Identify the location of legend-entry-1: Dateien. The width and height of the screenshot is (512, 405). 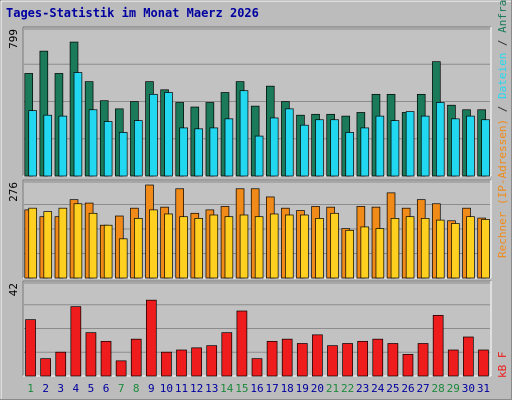
(502, 76).